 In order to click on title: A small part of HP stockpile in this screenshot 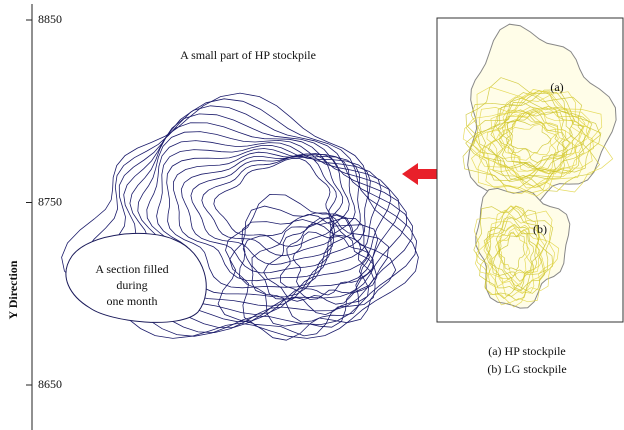, I will do `click(248, 55)`.